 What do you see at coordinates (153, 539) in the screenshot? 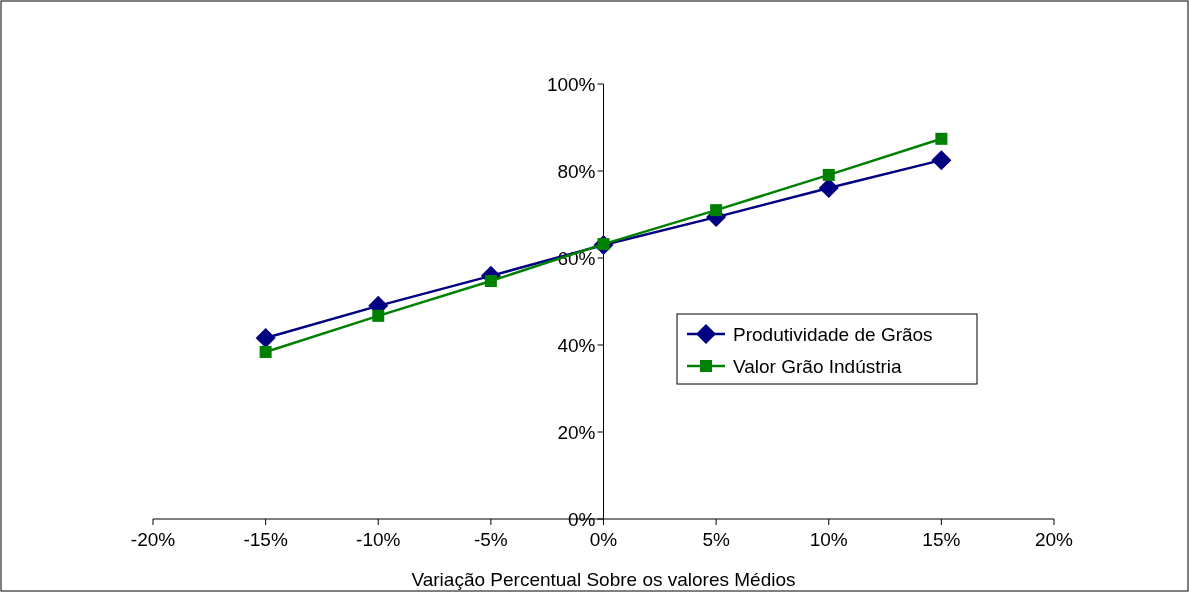
I see `x-tick-label: -20%` at bounding box center [153, 539].